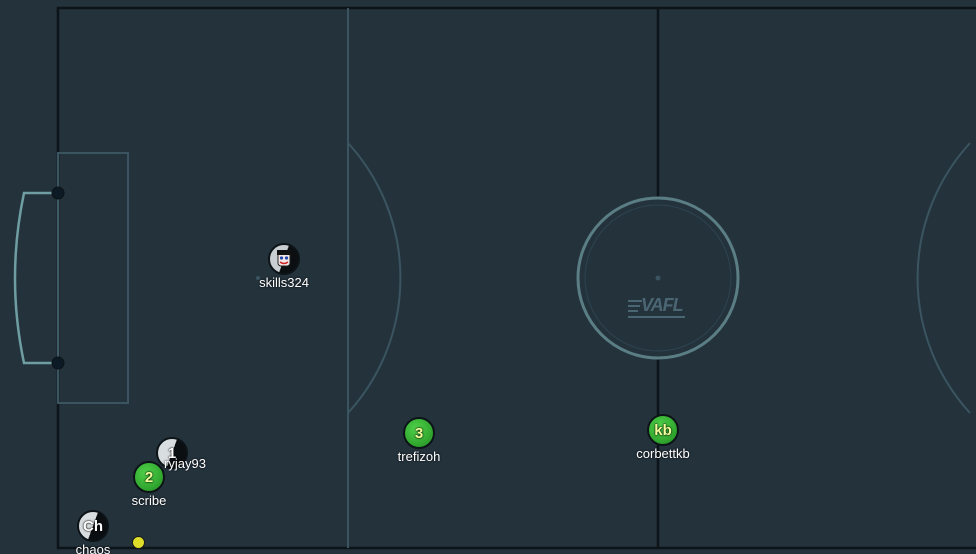 This screenshot has height=554, width=976. I want to click on player-disc, so click(284, 259).